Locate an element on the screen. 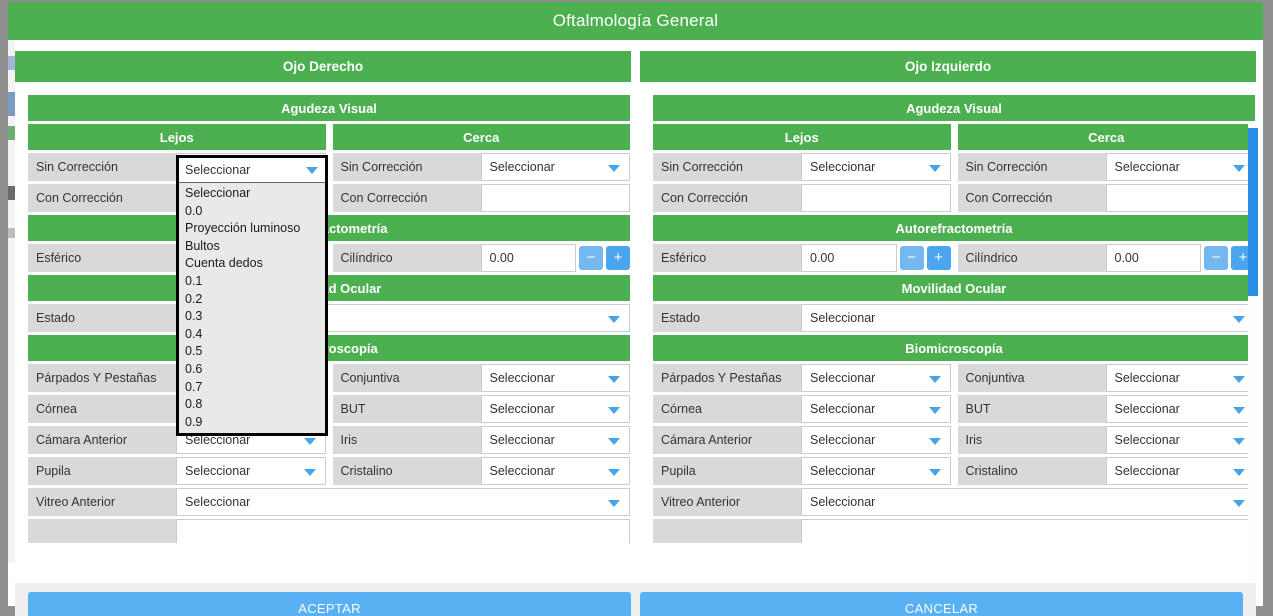 This screenshot has width=1273, height=616. field-camara-anterior: Seleccionar is located at coordinates (876, 440).